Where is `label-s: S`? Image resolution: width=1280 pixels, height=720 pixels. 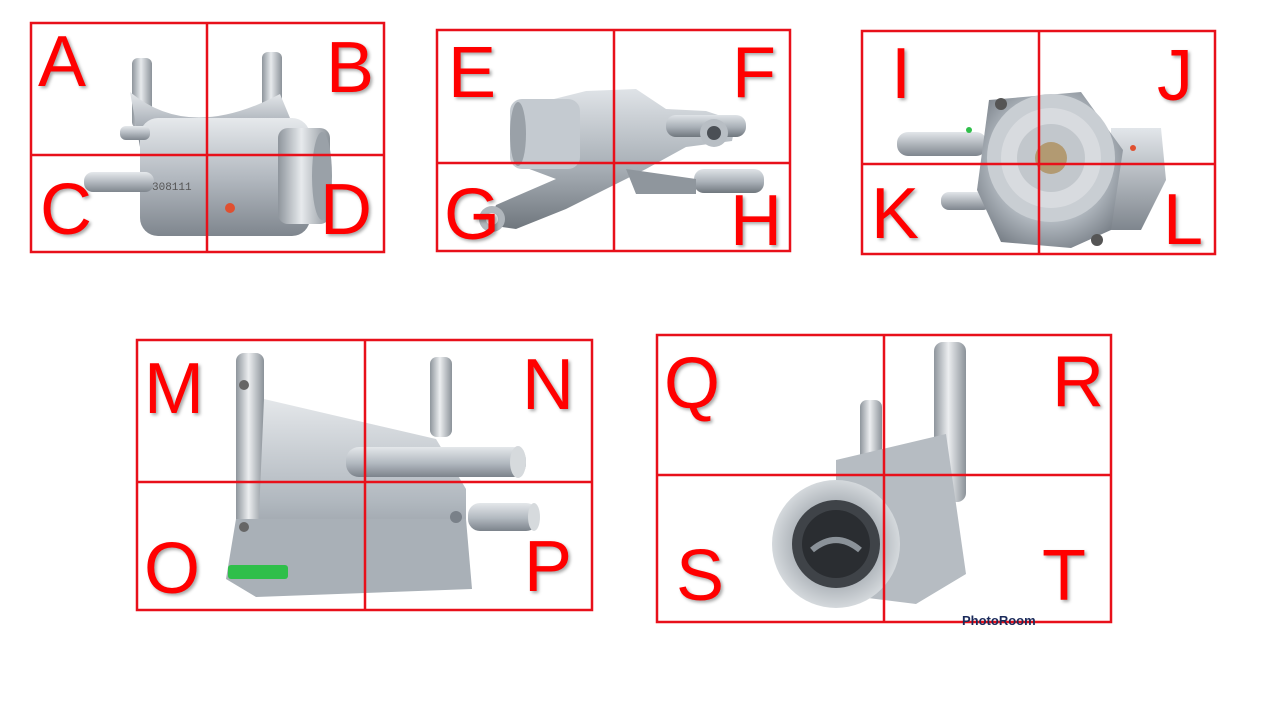
label-s: S is located at coordinates (700, 576).